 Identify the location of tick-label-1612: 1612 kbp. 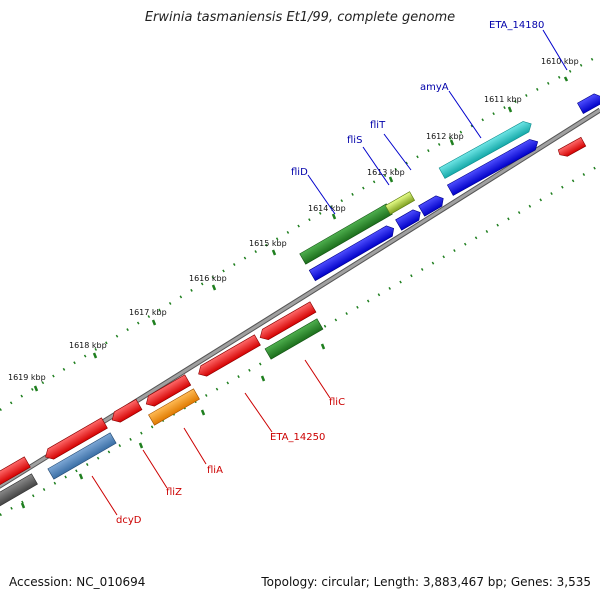
(445, 136).